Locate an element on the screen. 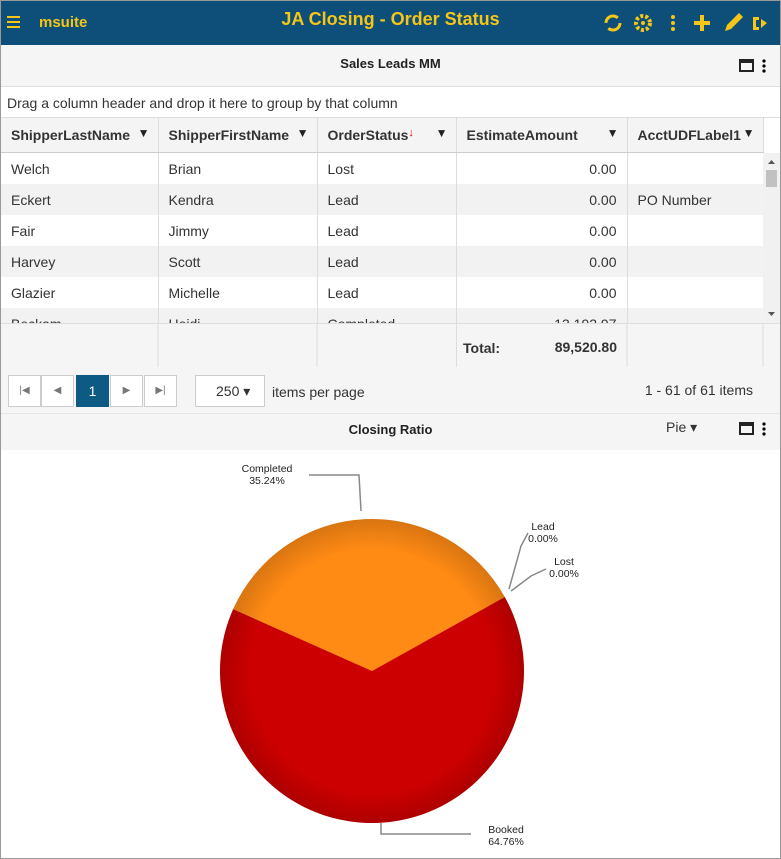 The width and height of the screenshot is (781, 859). column-header: OrderStatus↓ ▼ is located at coordinates (387, 135).